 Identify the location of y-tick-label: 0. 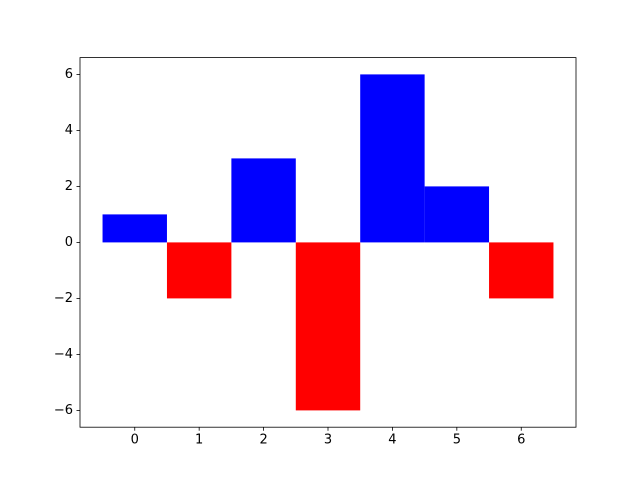
(69, 242).